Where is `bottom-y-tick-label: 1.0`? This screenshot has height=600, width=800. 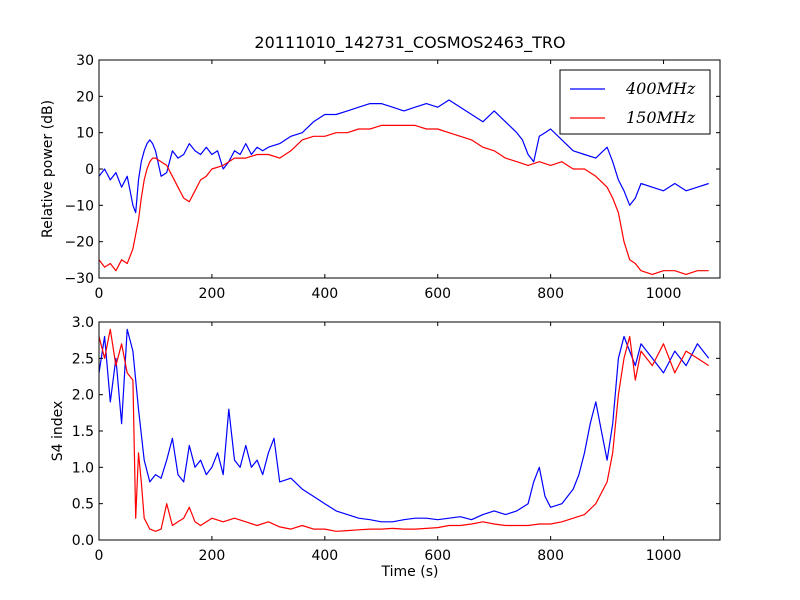
bottom-y-tick-label: 1.0 is located at coordinates (83, 468).